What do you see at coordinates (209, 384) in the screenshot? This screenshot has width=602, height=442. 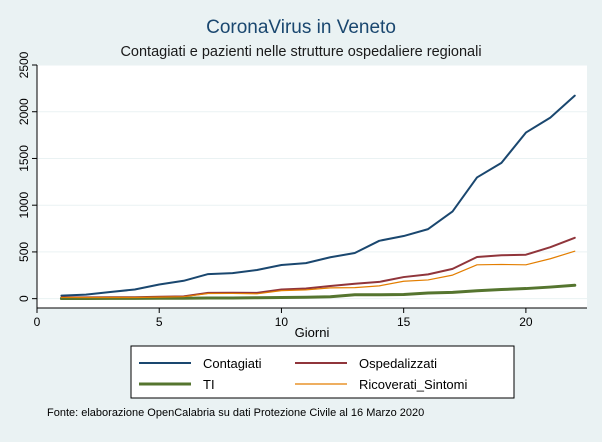 I see `legend-label-ti: TI` at bounding box center [209, 384].